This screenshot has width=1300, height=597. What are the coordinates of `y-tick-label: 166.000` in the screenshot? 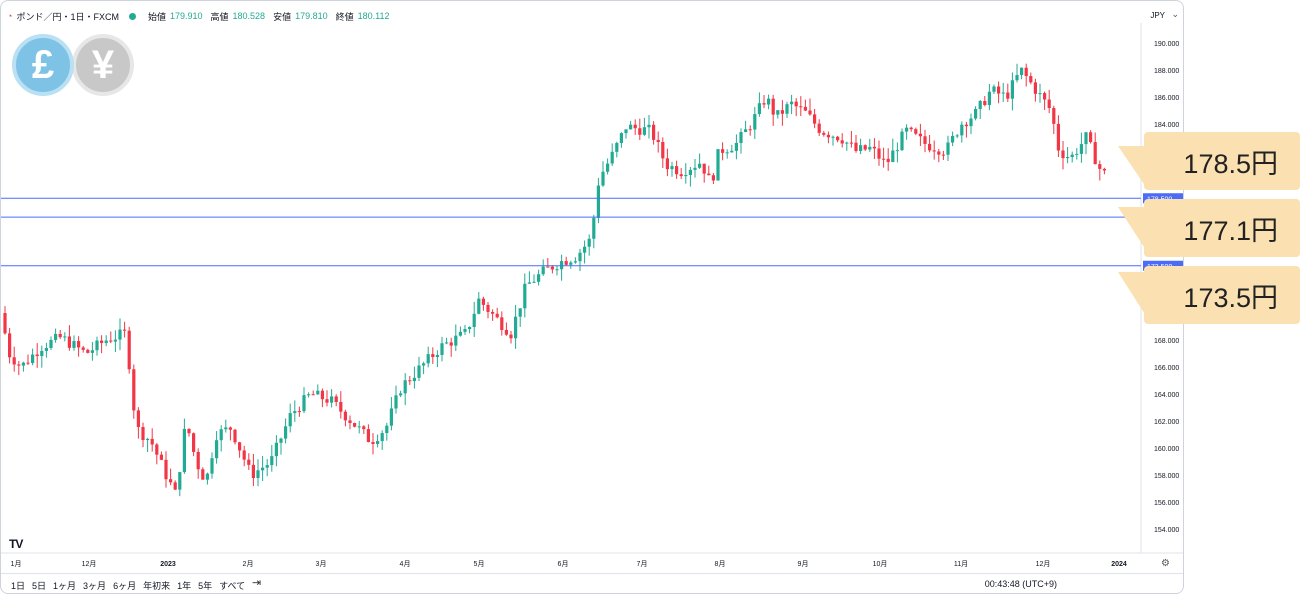 It's located at (1166, 368).